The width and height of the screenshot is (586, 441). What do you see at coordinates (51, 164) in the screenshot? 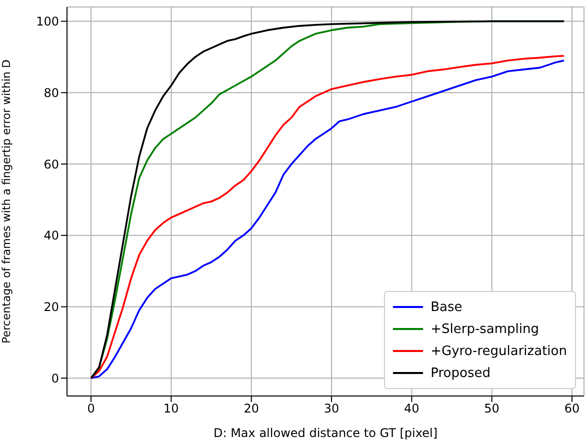
I see `y-tick-label: 60` at bounding box center [51, 164].